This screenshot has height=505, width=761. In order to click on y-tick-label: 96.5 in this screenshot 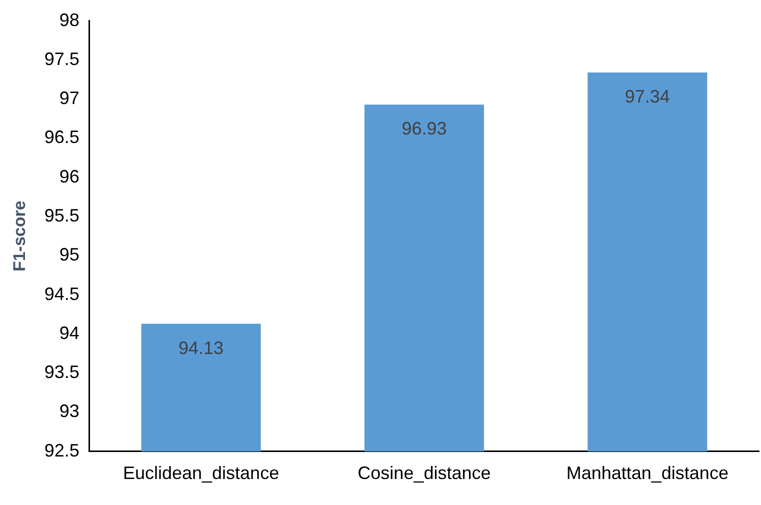, I will do `click(62, 137)`.